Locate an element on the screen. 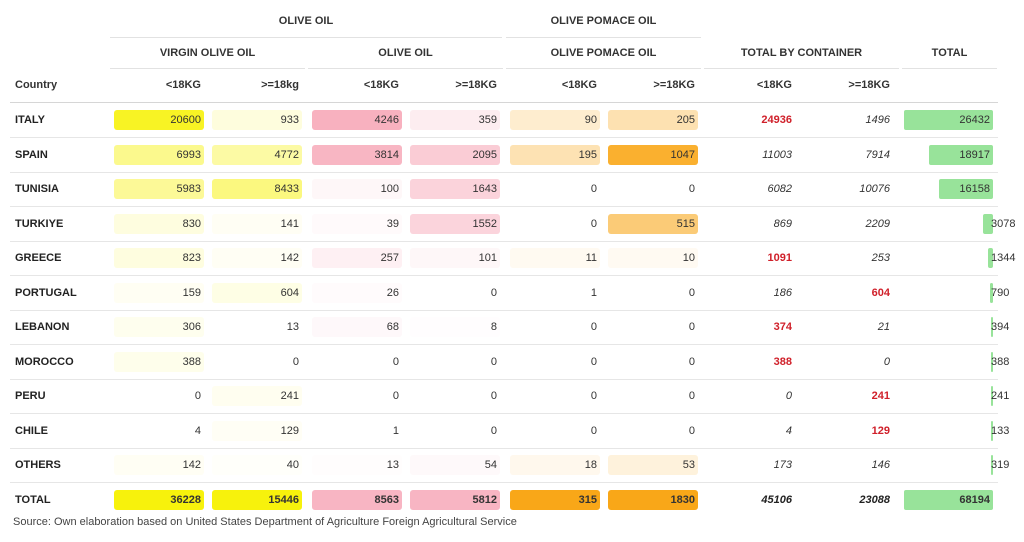 The height and width of the screenshot is (542, 1024). column-label-pomace-lt: <18KG is located at coordinates (579, 85).